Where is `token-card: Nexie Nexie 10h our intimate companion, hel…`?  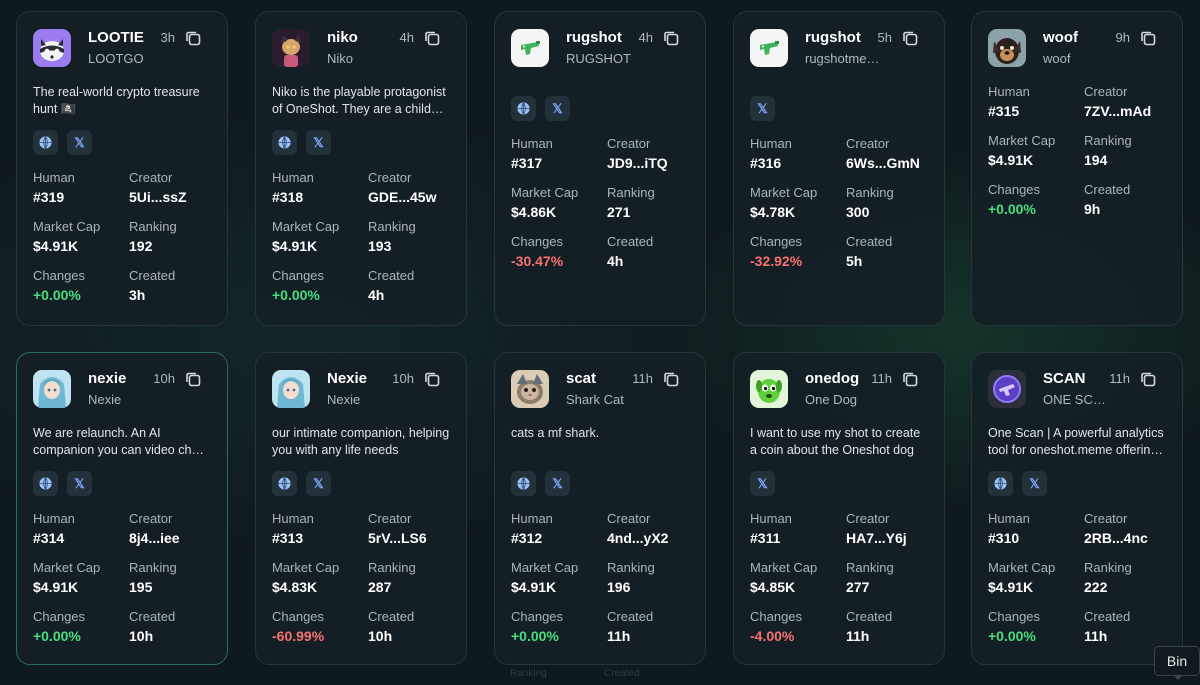
token-card: Nexie Nexie 10h our intimate companion, hel… is located at coordinates (361, 508).